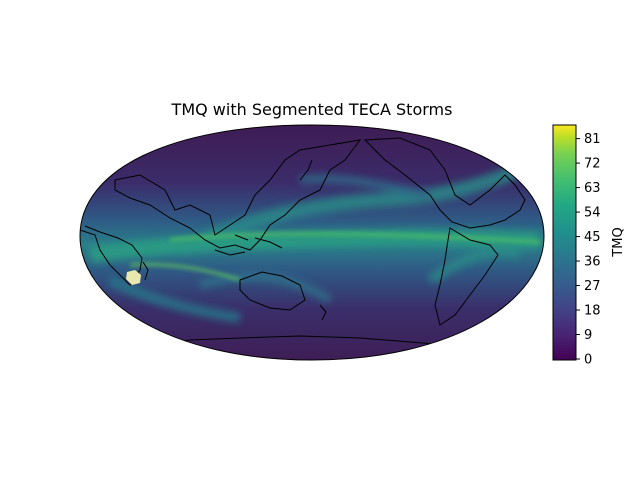 This screenshot has width=640, height=480. What do you see at coordinates (592, 286) in the screenshot?
I see `colorbar-tick-label: 27` at bounding box center [592, 286].